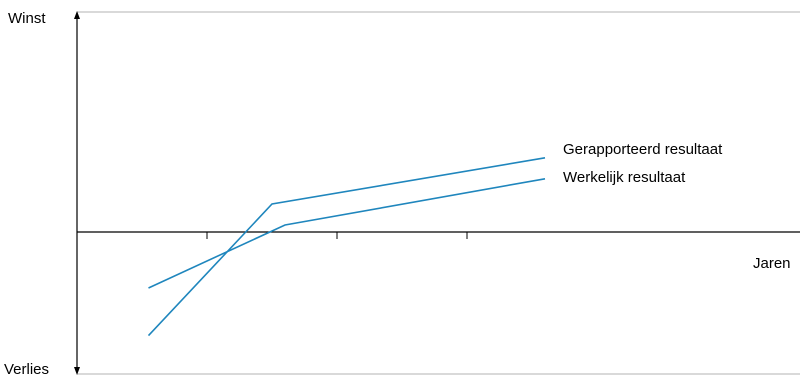 The width and height of the screenshot is (800, 379). What do you see at coordinates (77, 15) in the screenshot?
I see `y-axis-arrow-up` at bounding box center [77, 15].